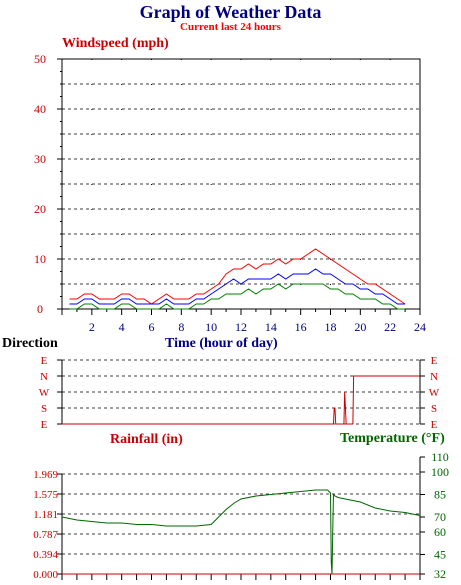 Image resolution: width=461 pixels, height=585 pixels. I want to click on temperature-axis-label: Temperature (°F), so click(392, 438).